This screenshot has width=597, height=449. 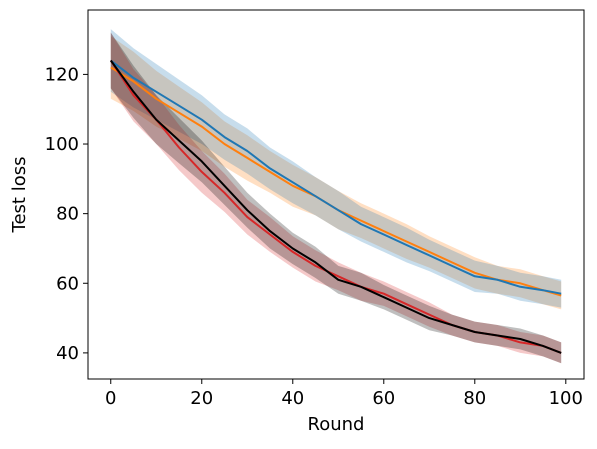 I want to click on y-tick-label: 80, so click(x=67, y=214).